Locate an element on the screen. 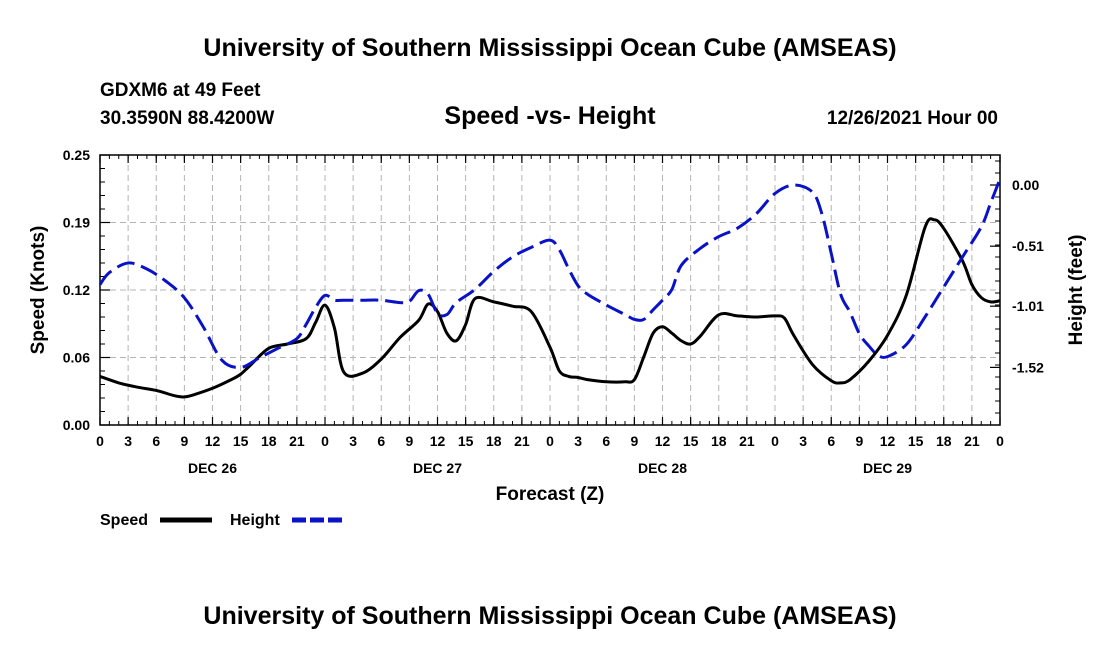 Image resolution: width=1100 pixels, height=650 pixels. chart-title: Speed -vs- Height is located at coordinates (550, 116).